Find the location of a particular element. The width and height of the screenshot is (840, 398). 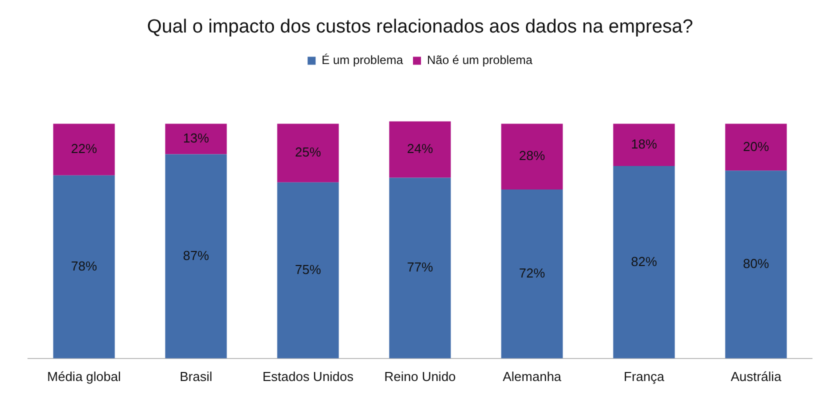

data-label: 25% is located at coordinates (308, 152).